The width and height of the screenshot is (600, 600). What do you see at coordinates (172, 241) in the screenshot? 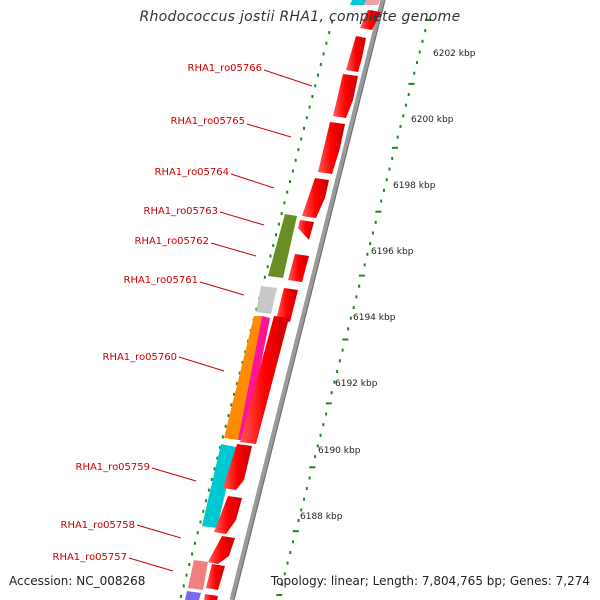
I see `gene-label-ro05762: RHA1_ro05762` at bounding box center [172, 241].